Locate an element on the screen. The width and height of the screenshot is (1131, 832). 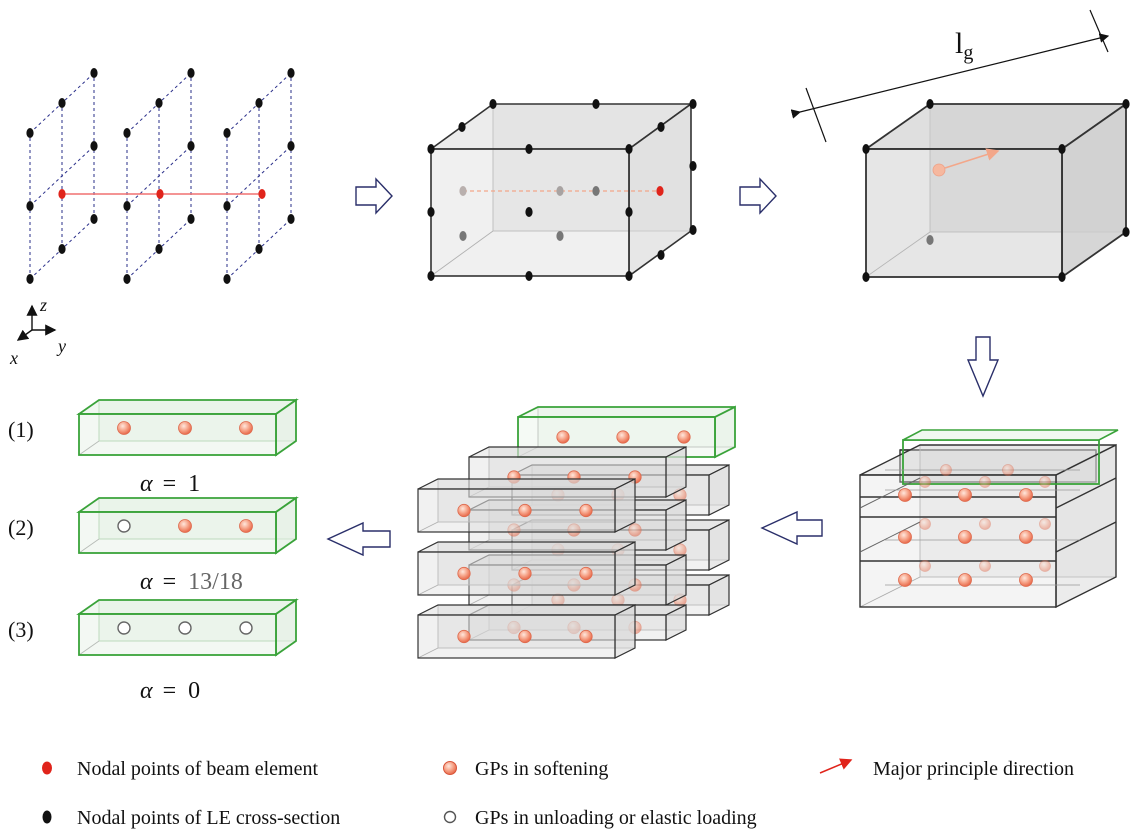
fiber-cases: (1) α = 1 (2) α = 13/18 (3) α = 0 is located at coordinates (153, 551).